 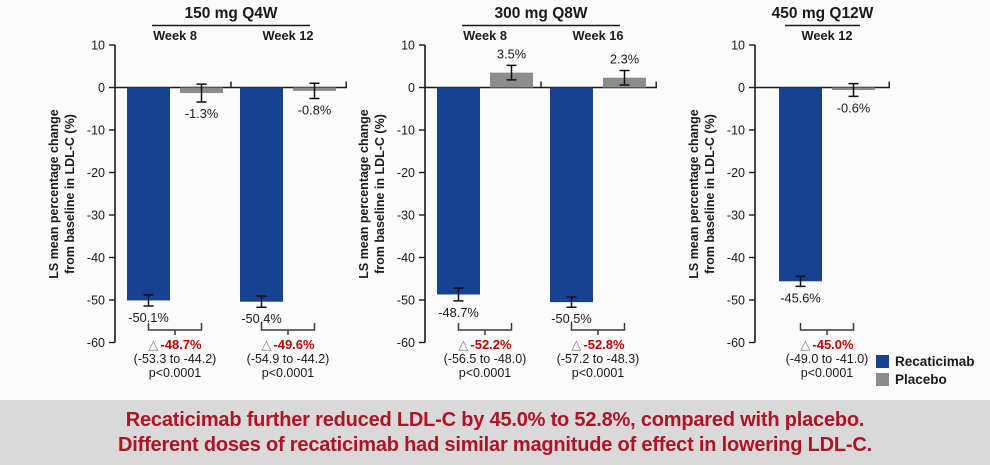 I want to click on delta-ci: (-57.2 to -48.3), so click(x=598, y=359).